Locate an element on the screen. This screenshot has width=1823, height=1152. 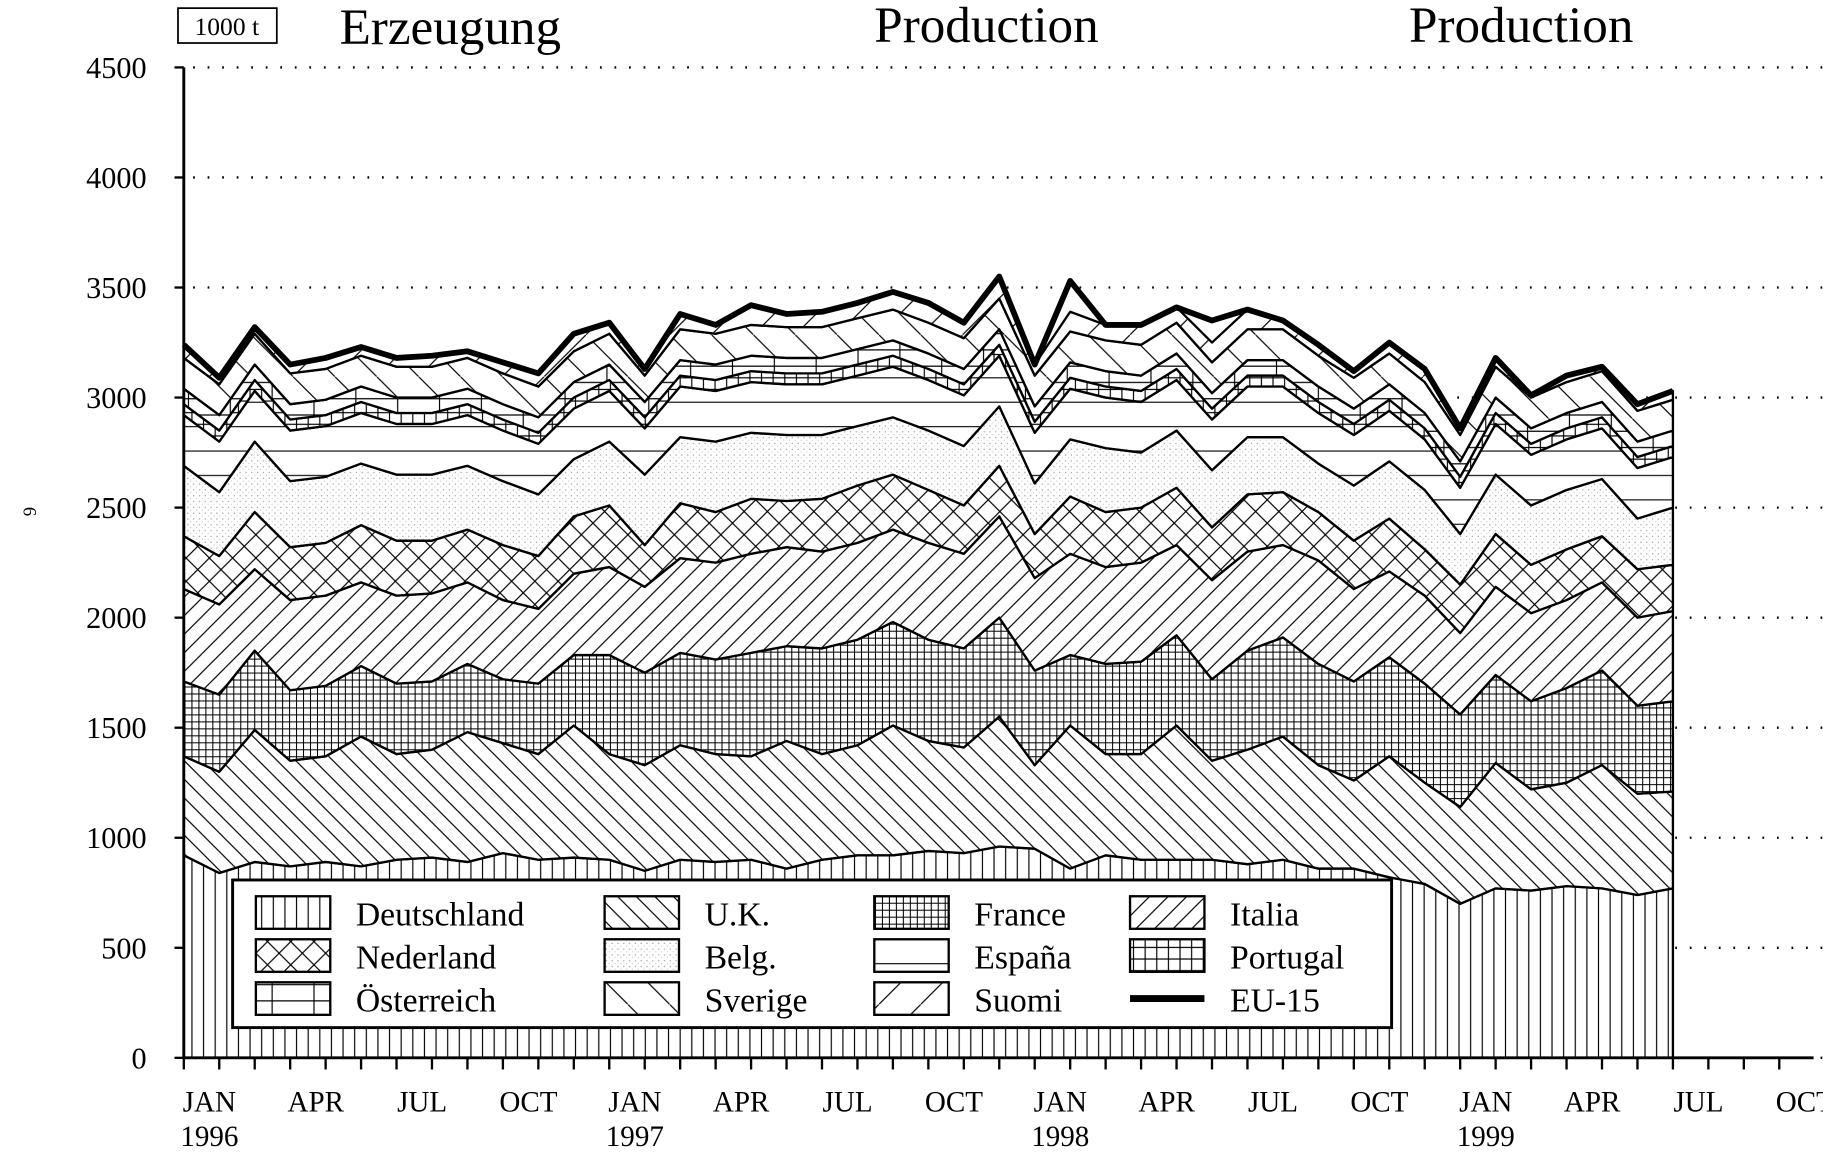
legend-label: Nederland is located at coordinates (426, 957).